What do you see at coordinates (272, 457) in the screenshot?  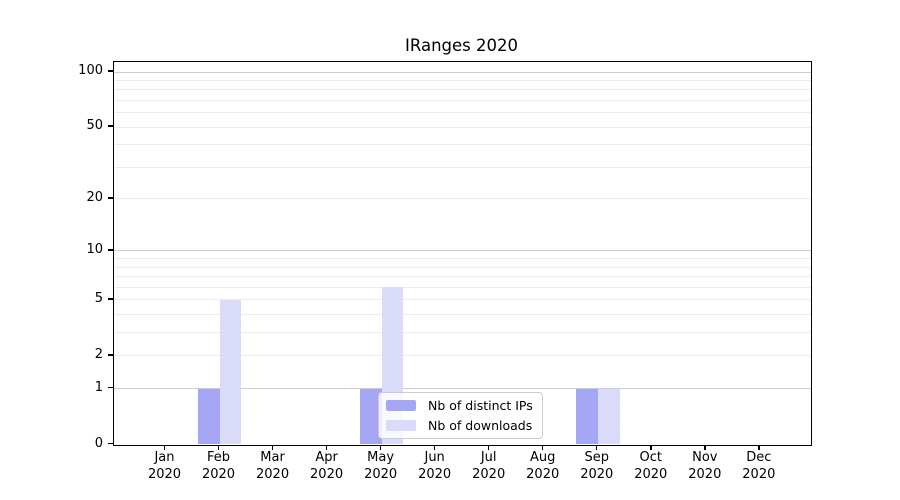 I see `x-axis-month: Mar` at bounding box center [272, 457].